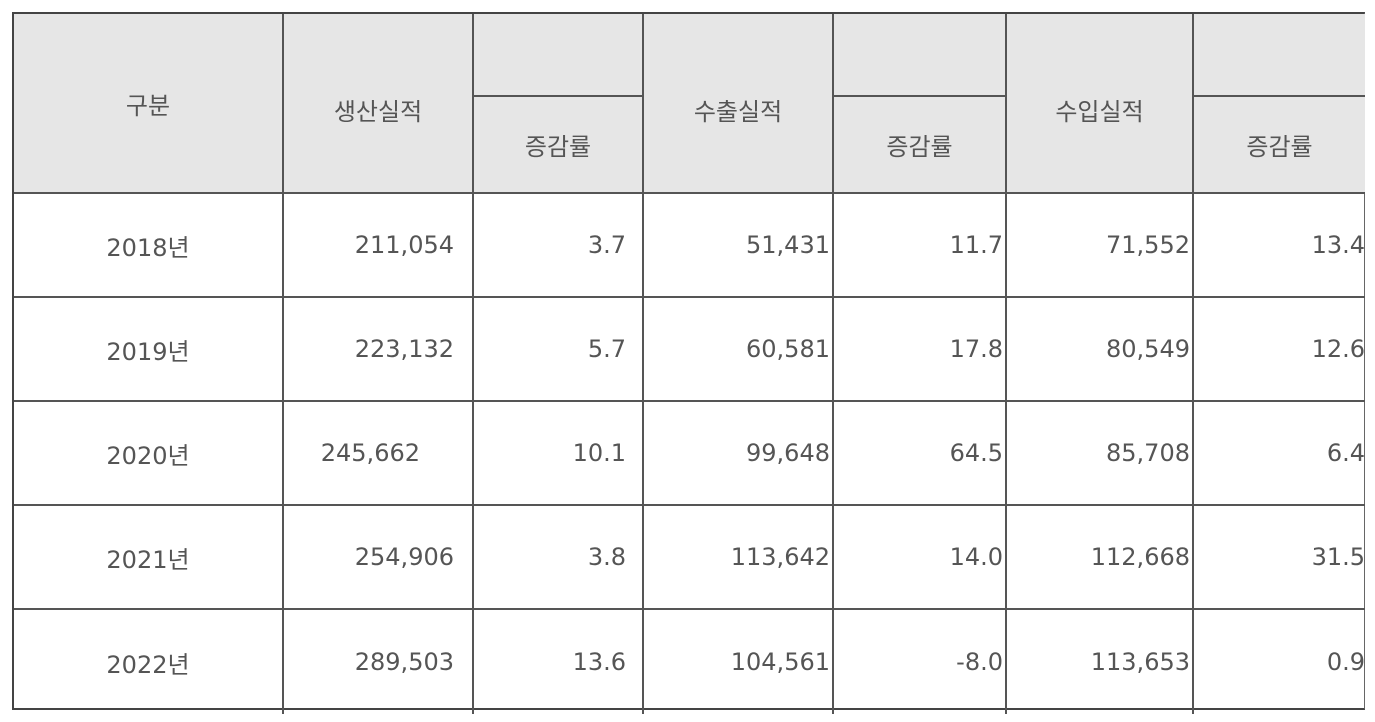 Image resolution: width=1375 pixels, height=722 pixels. What do you see at coordinates (1338, 245) in the screenshot?
I see `cell-import-rate: 13.4` at bounding box center [1338, 245].